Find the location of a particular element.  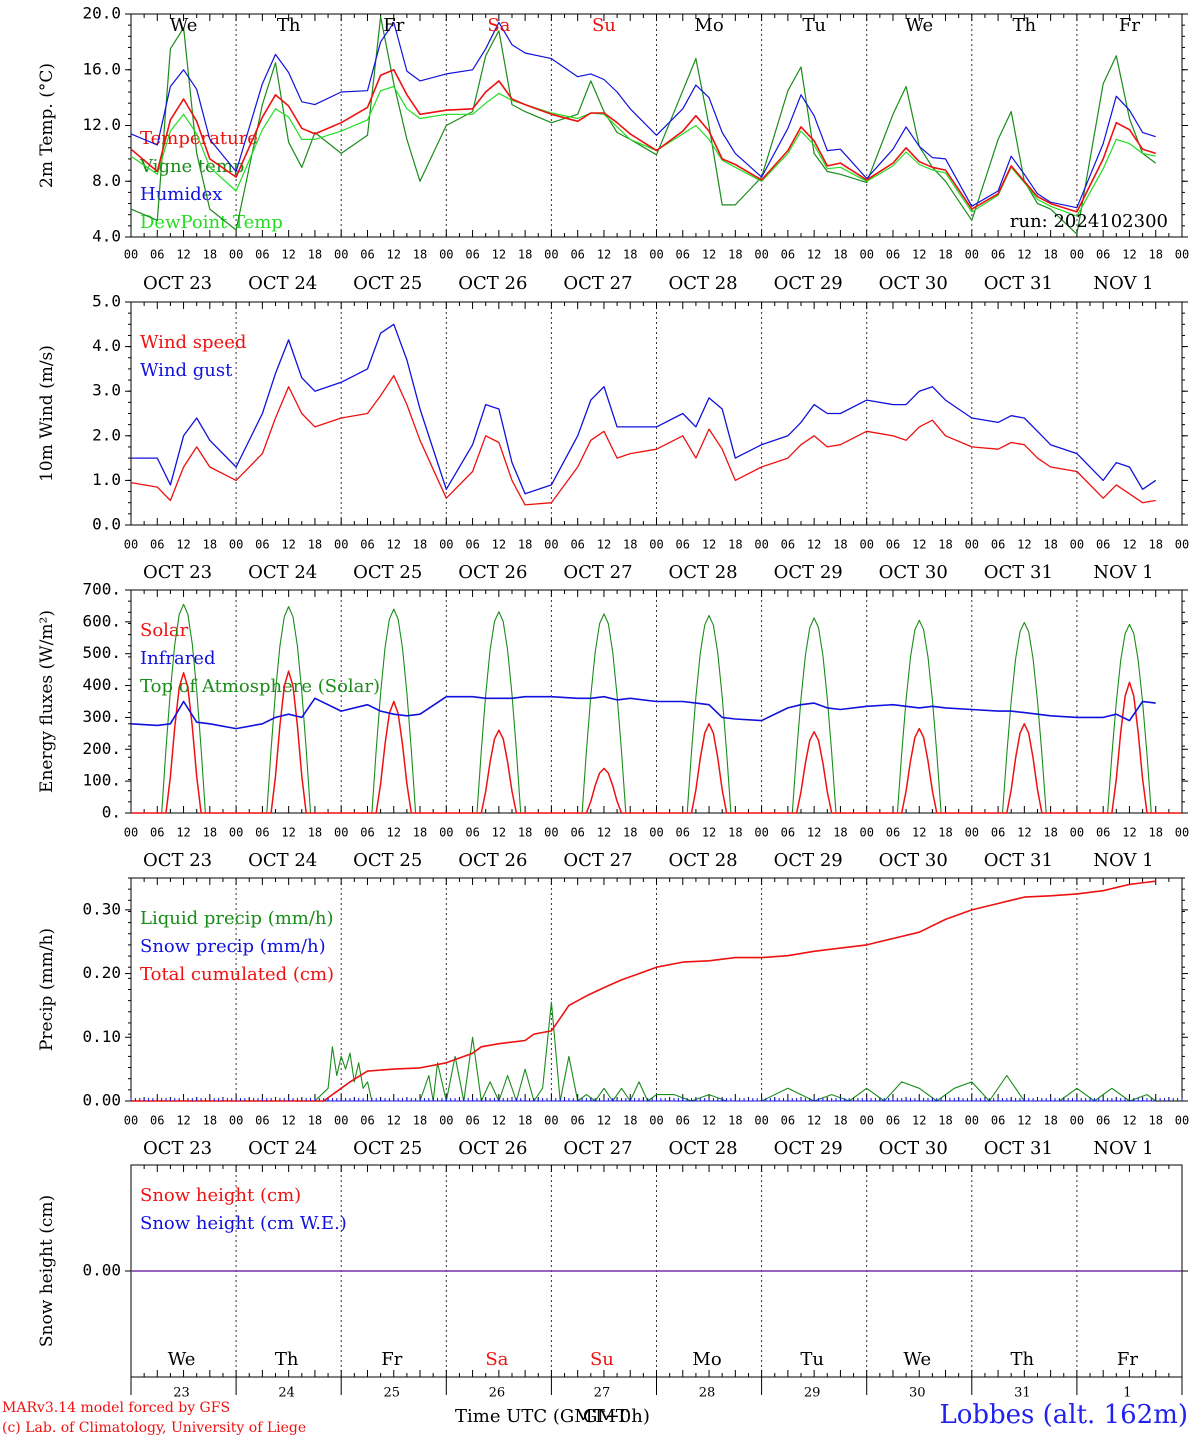

weekday-label: Sa is located at coordinates (498, 25).